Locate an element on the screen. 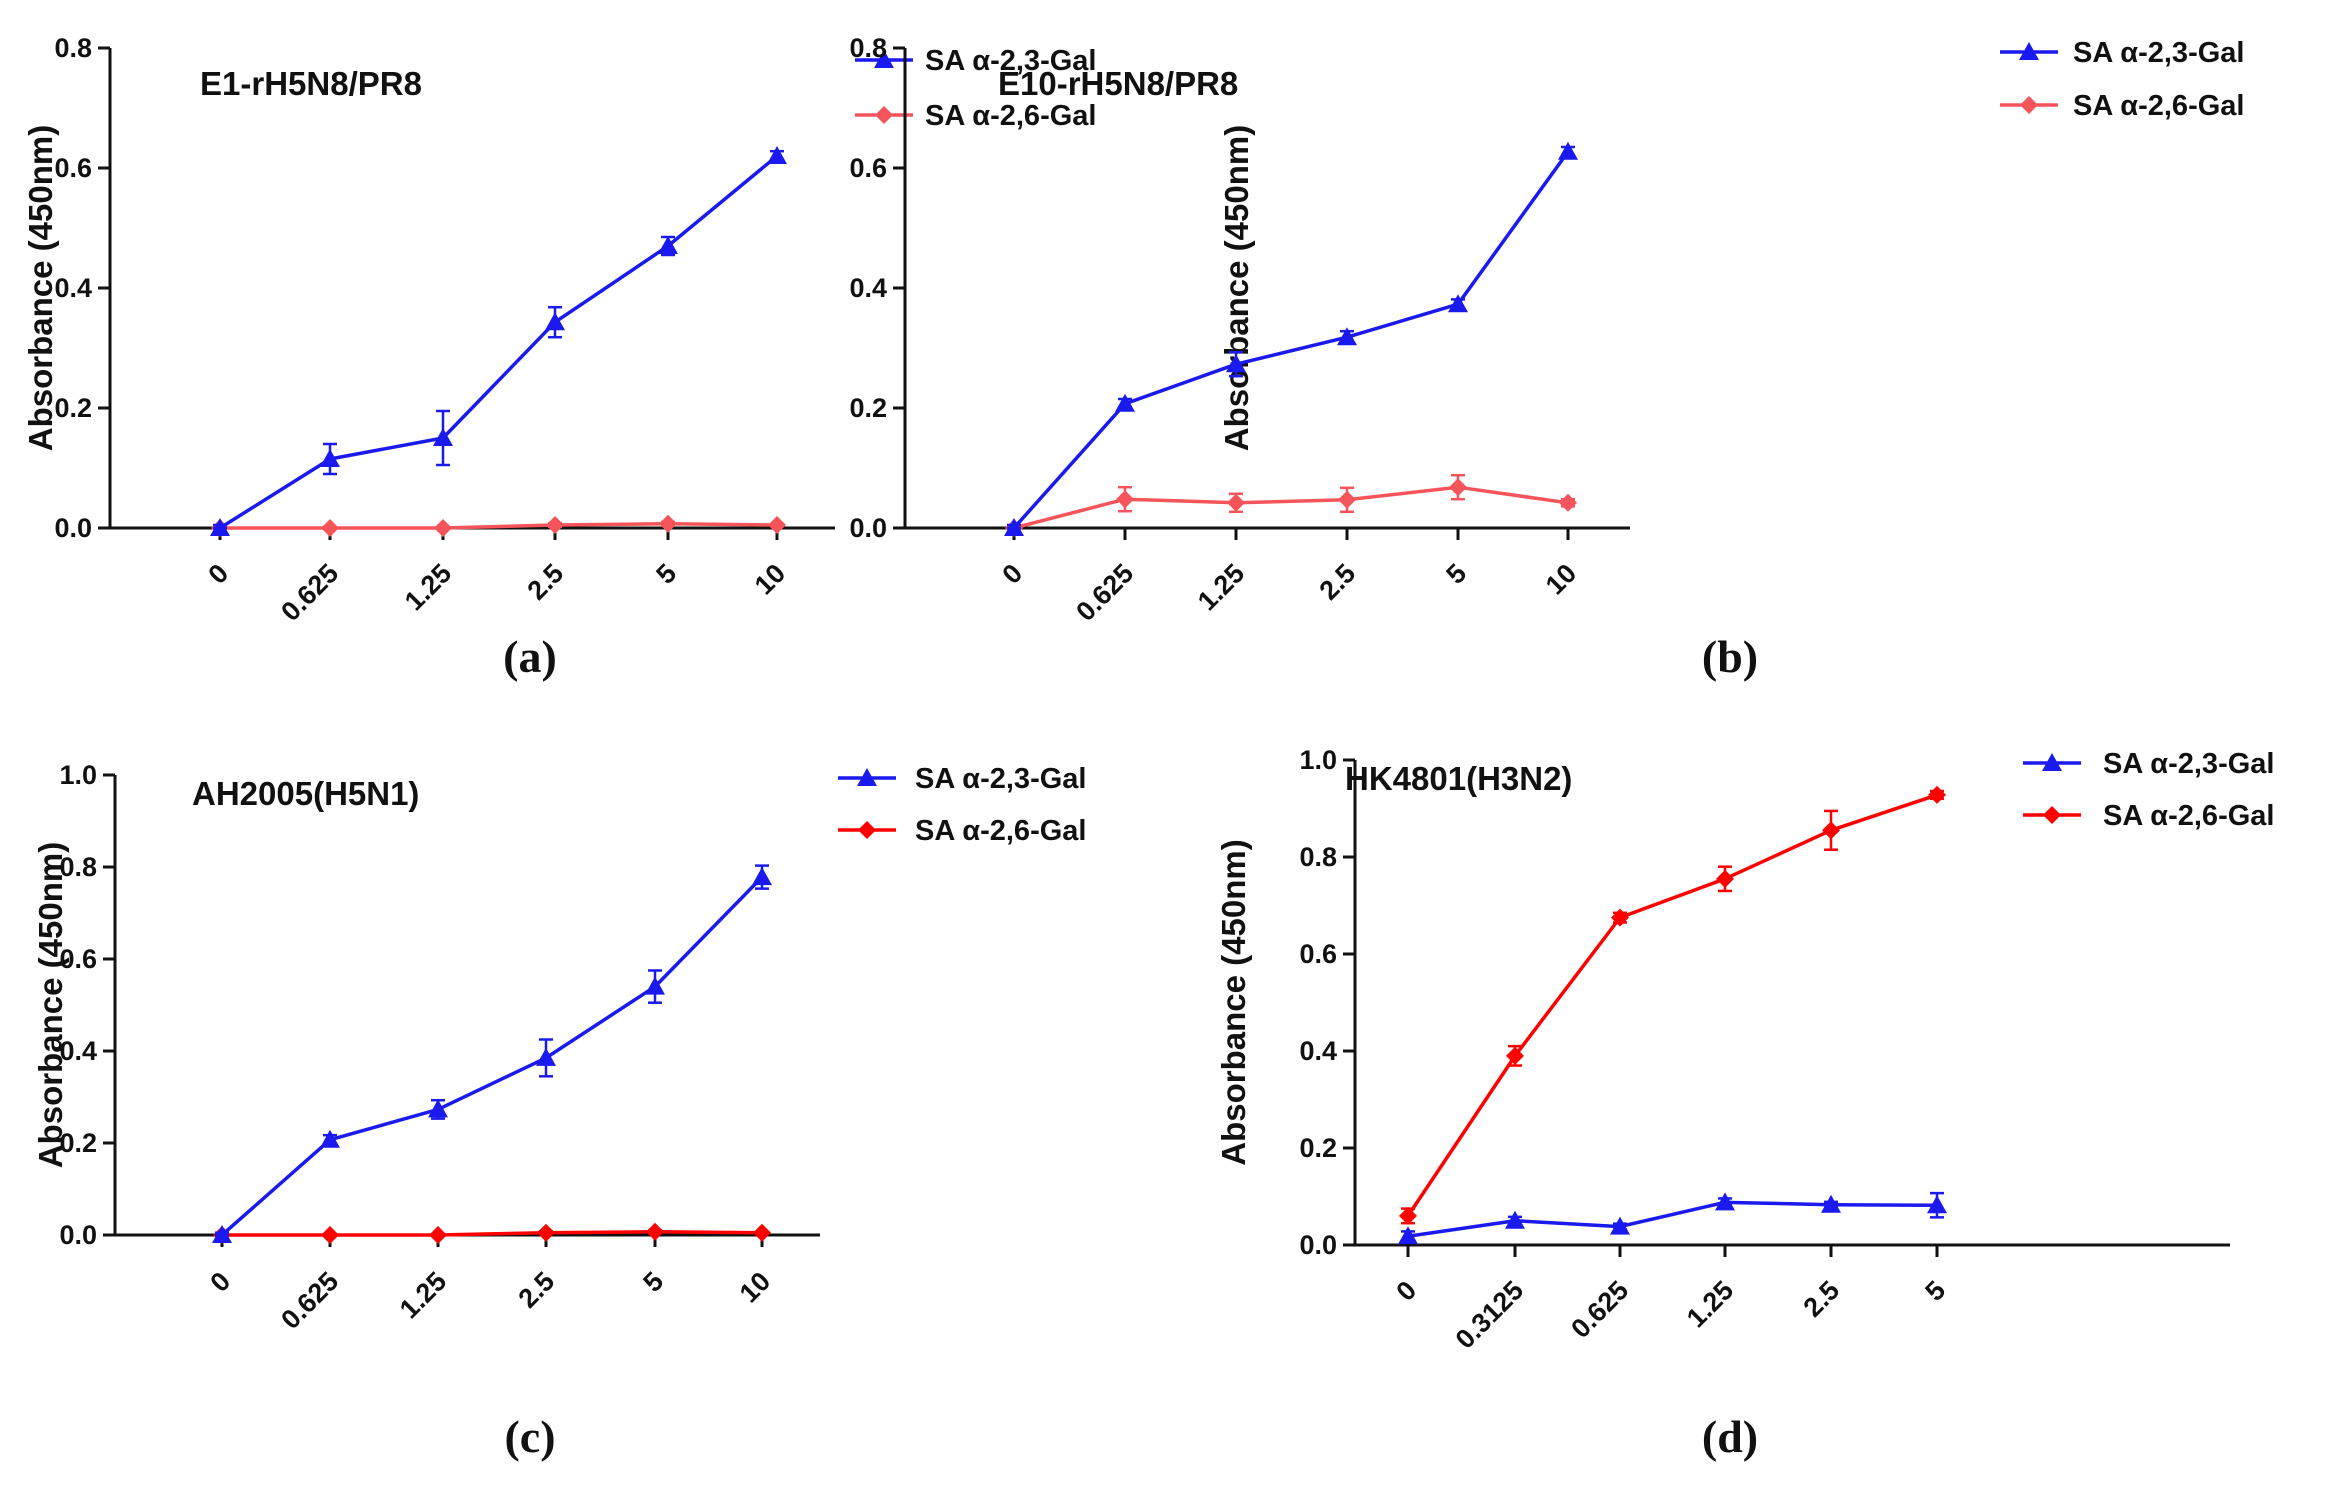 Image resolution: width=2325 pixels, height=1495 pixels. panel-letter: (b) is located at coordinates (1730, 656).